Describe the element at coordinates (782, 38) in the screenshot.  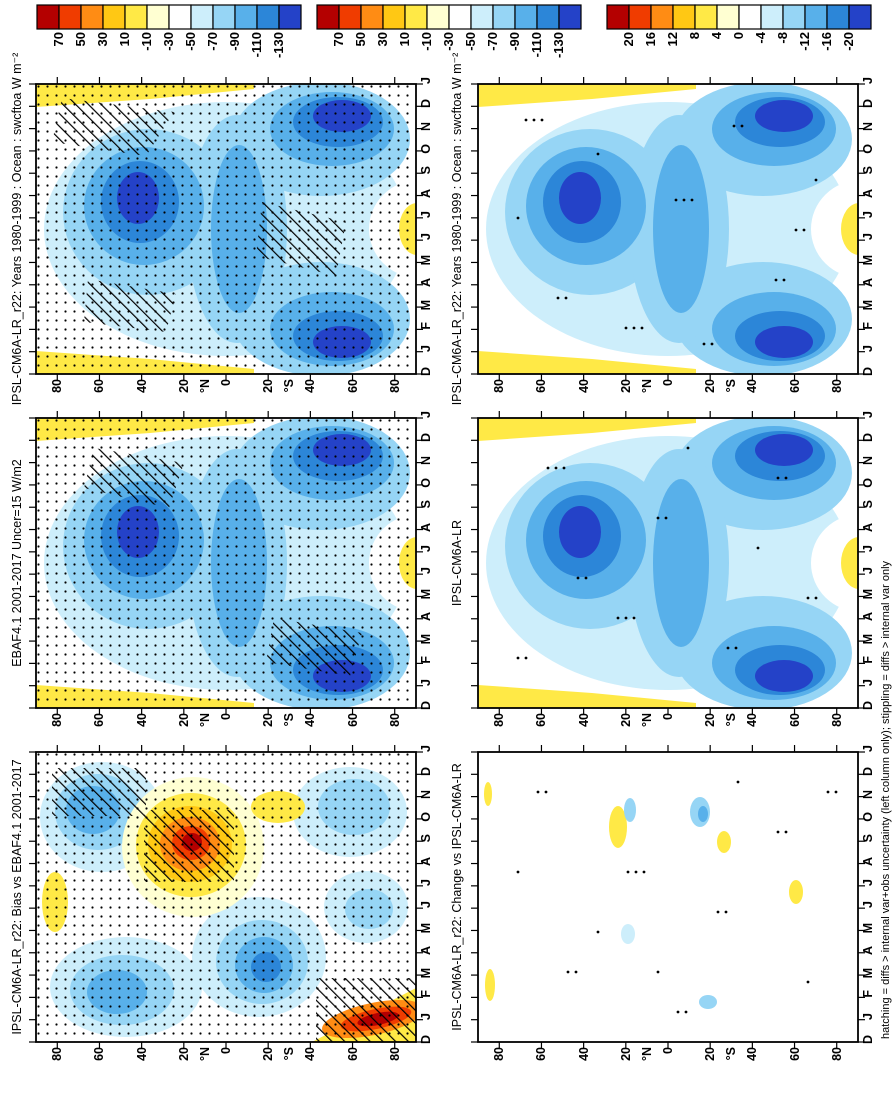
I see `colorbar-tick-label: -8` at that location.